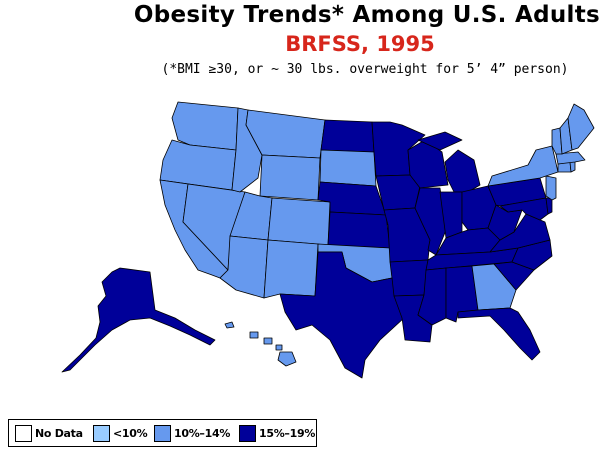  What do you see at coordinates (260, 344) in the screenshot?
I see `state-hi` at bounding box center [260, 344].